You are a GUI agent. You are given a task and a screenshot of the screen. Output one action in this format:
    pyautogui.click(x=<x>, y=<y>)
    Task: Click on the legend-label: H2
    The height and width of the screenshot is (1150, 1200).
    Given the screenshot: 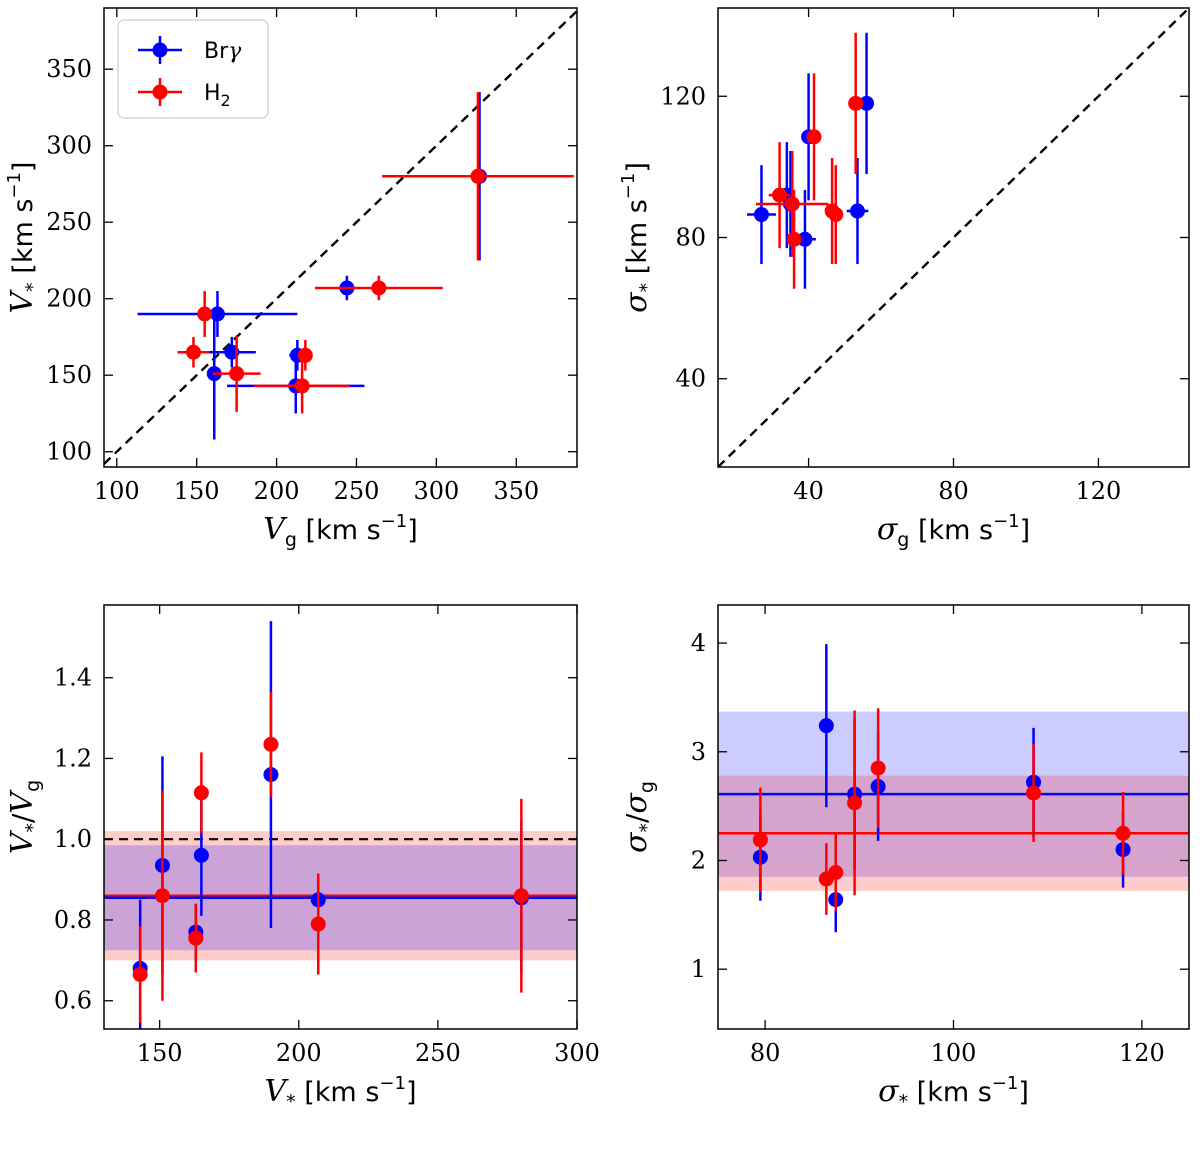 What is the action you would take?
    pyautogui.click(x=217, y=95)
    